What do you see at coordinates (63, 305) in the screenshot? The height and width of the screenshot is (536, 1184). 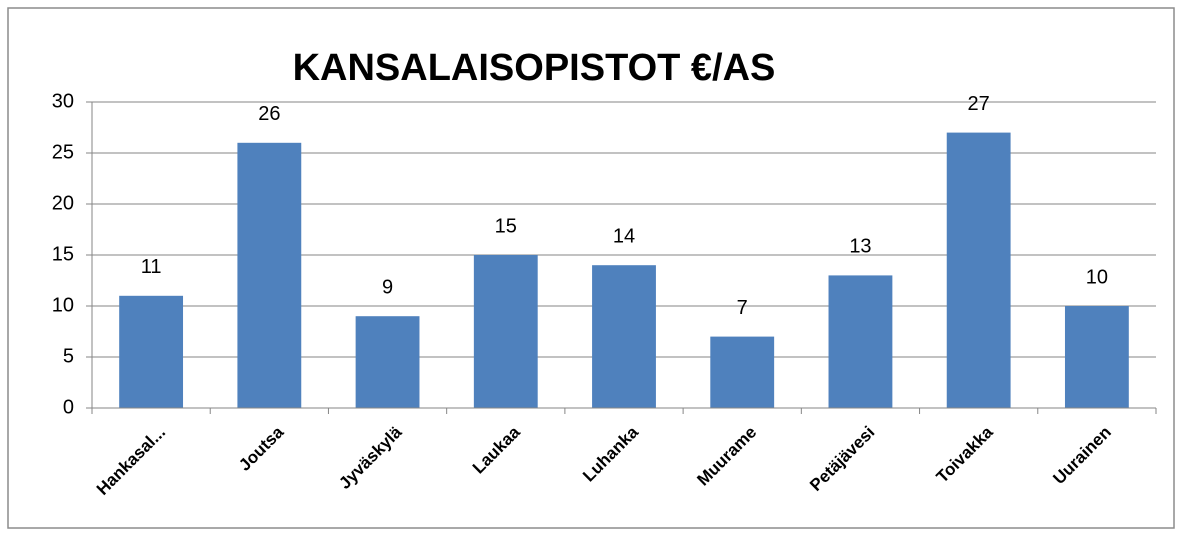 I see `y-tick-label: 10` at bounding box center [63, 305].